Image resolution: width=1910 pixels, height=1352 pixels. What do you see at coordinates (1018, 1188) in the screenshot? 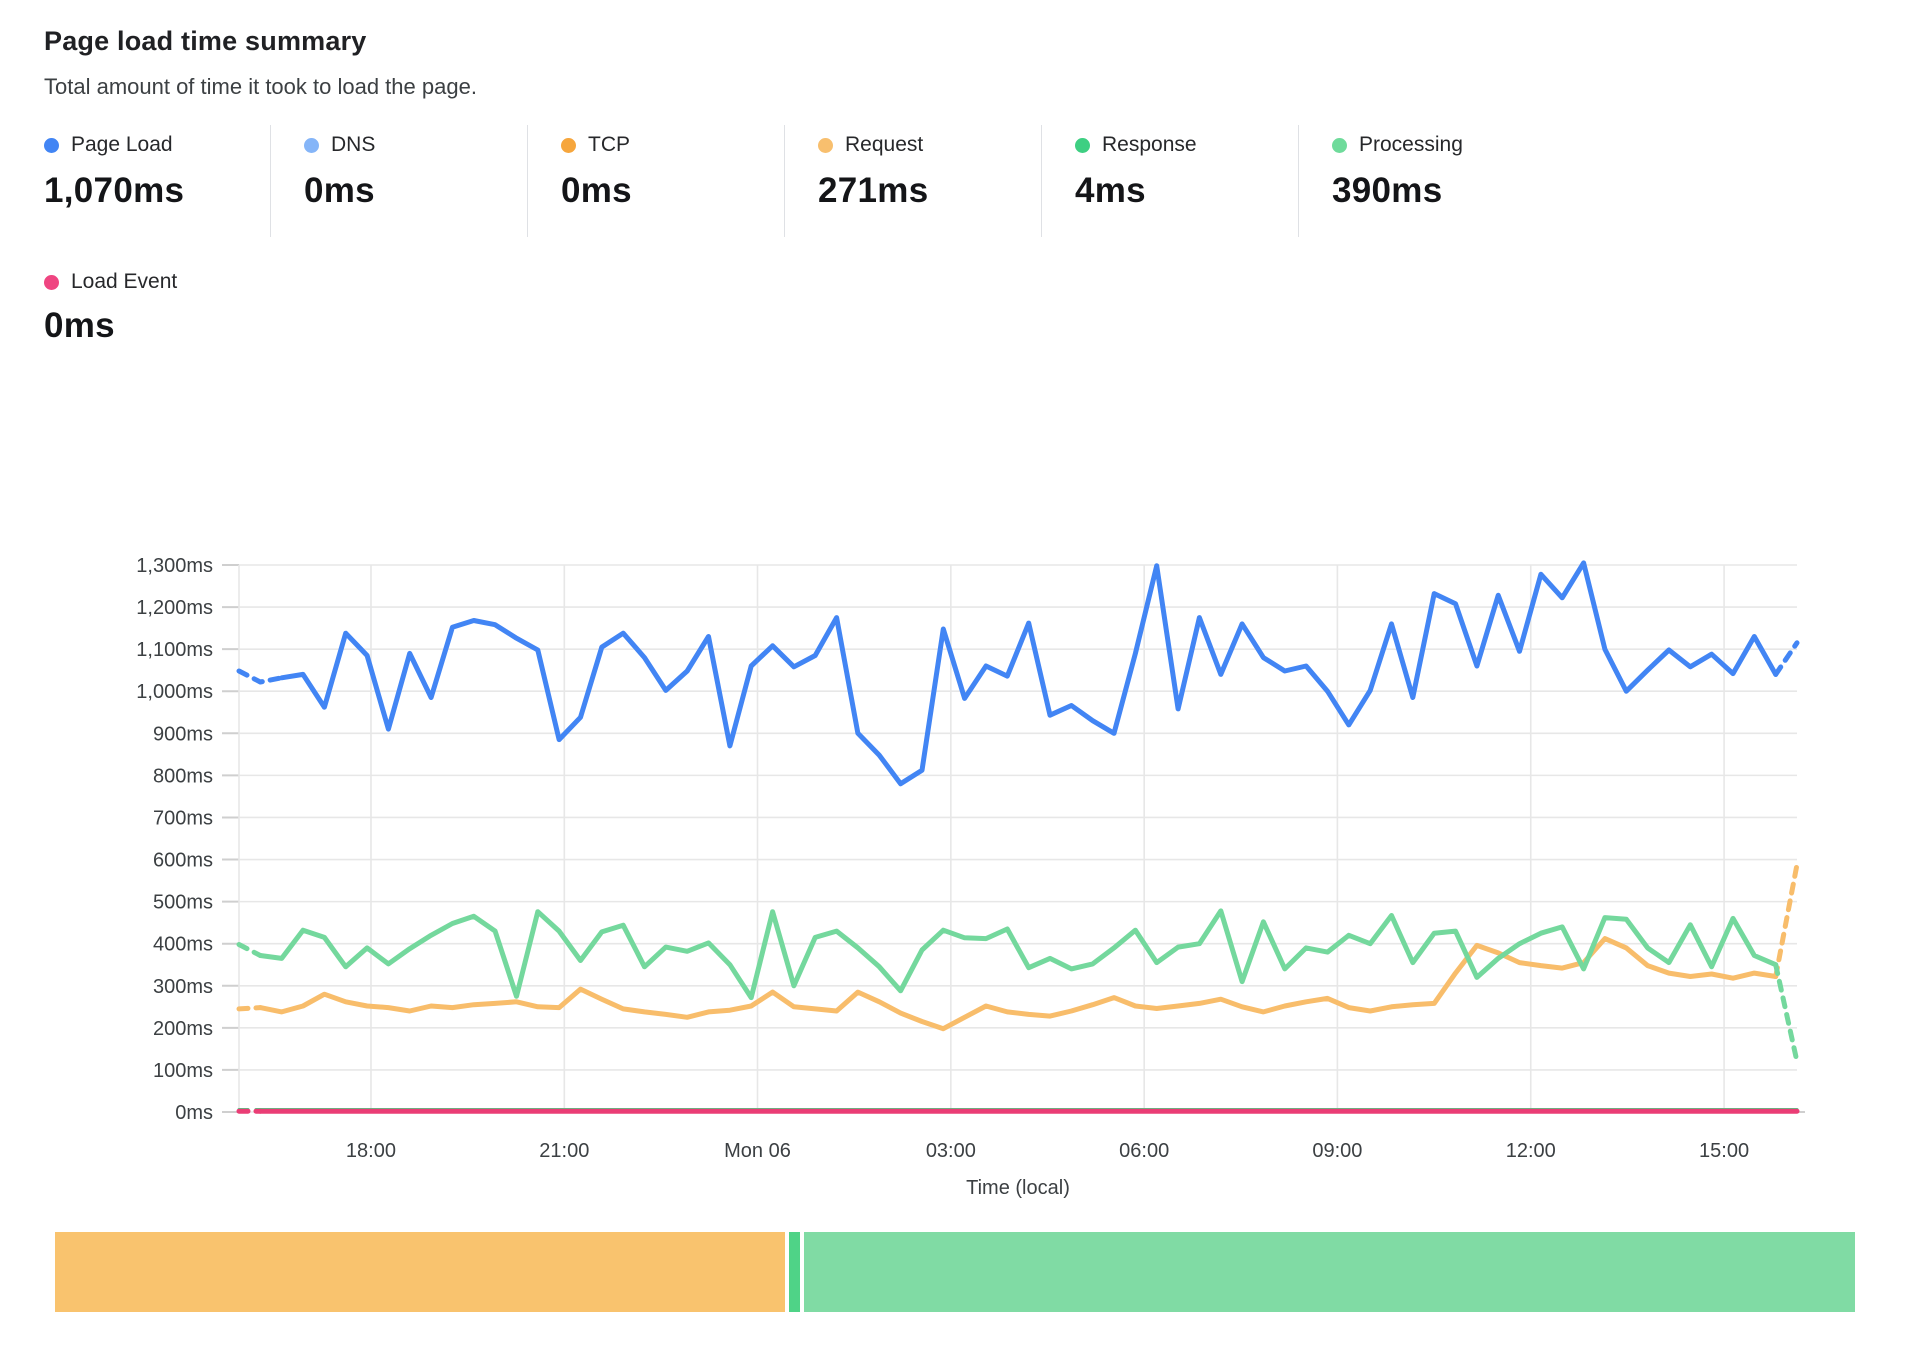
I see `x-axis-title: Time (local)` at bounding box center [1018, 1188].